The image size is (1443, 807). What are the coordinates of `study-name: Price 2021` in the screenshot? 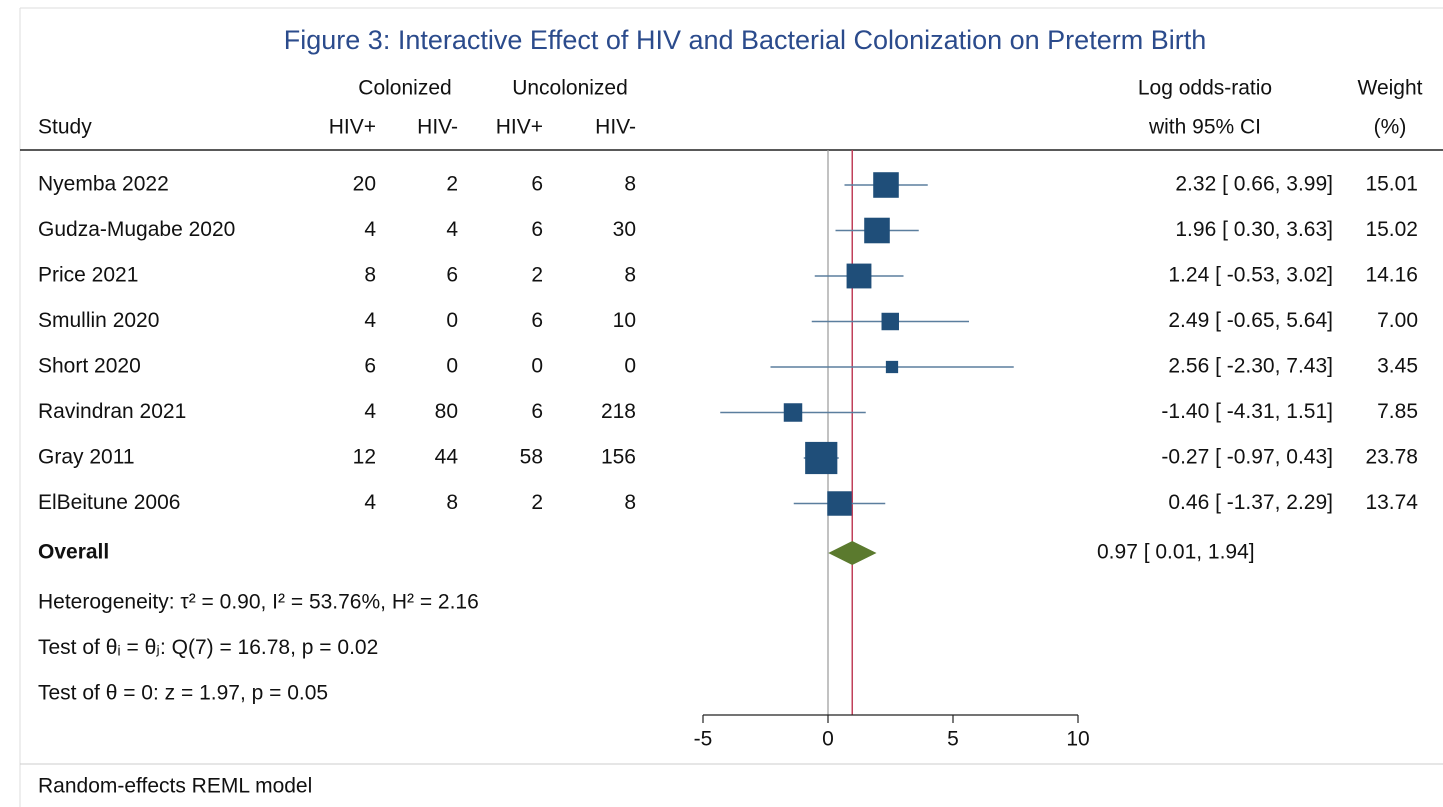 It's located at (88, 275).